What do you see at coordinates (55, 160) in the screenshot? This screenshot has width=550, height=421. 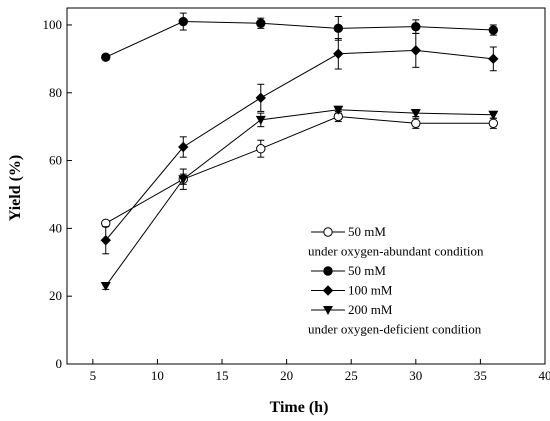 I see `y-tick-label: 60` at bounding box center [55, 160].